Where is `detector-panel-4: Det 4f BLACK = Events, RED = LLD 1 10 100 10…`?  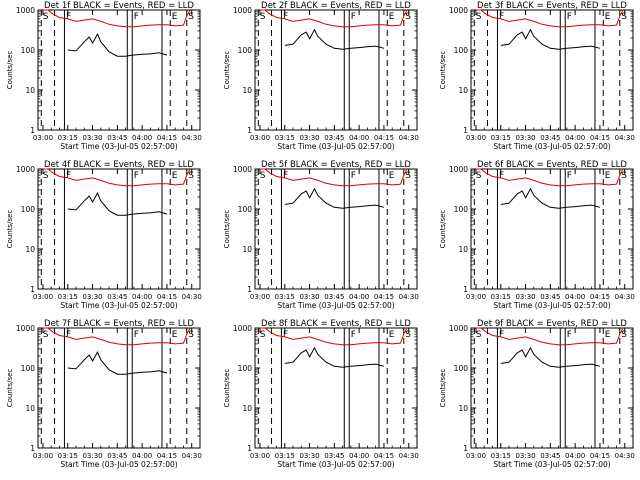 detector-panel-4: Det 4f BLACK = Events, RED = LLD 1 10 100 10… is located at coordinates (104, 235).